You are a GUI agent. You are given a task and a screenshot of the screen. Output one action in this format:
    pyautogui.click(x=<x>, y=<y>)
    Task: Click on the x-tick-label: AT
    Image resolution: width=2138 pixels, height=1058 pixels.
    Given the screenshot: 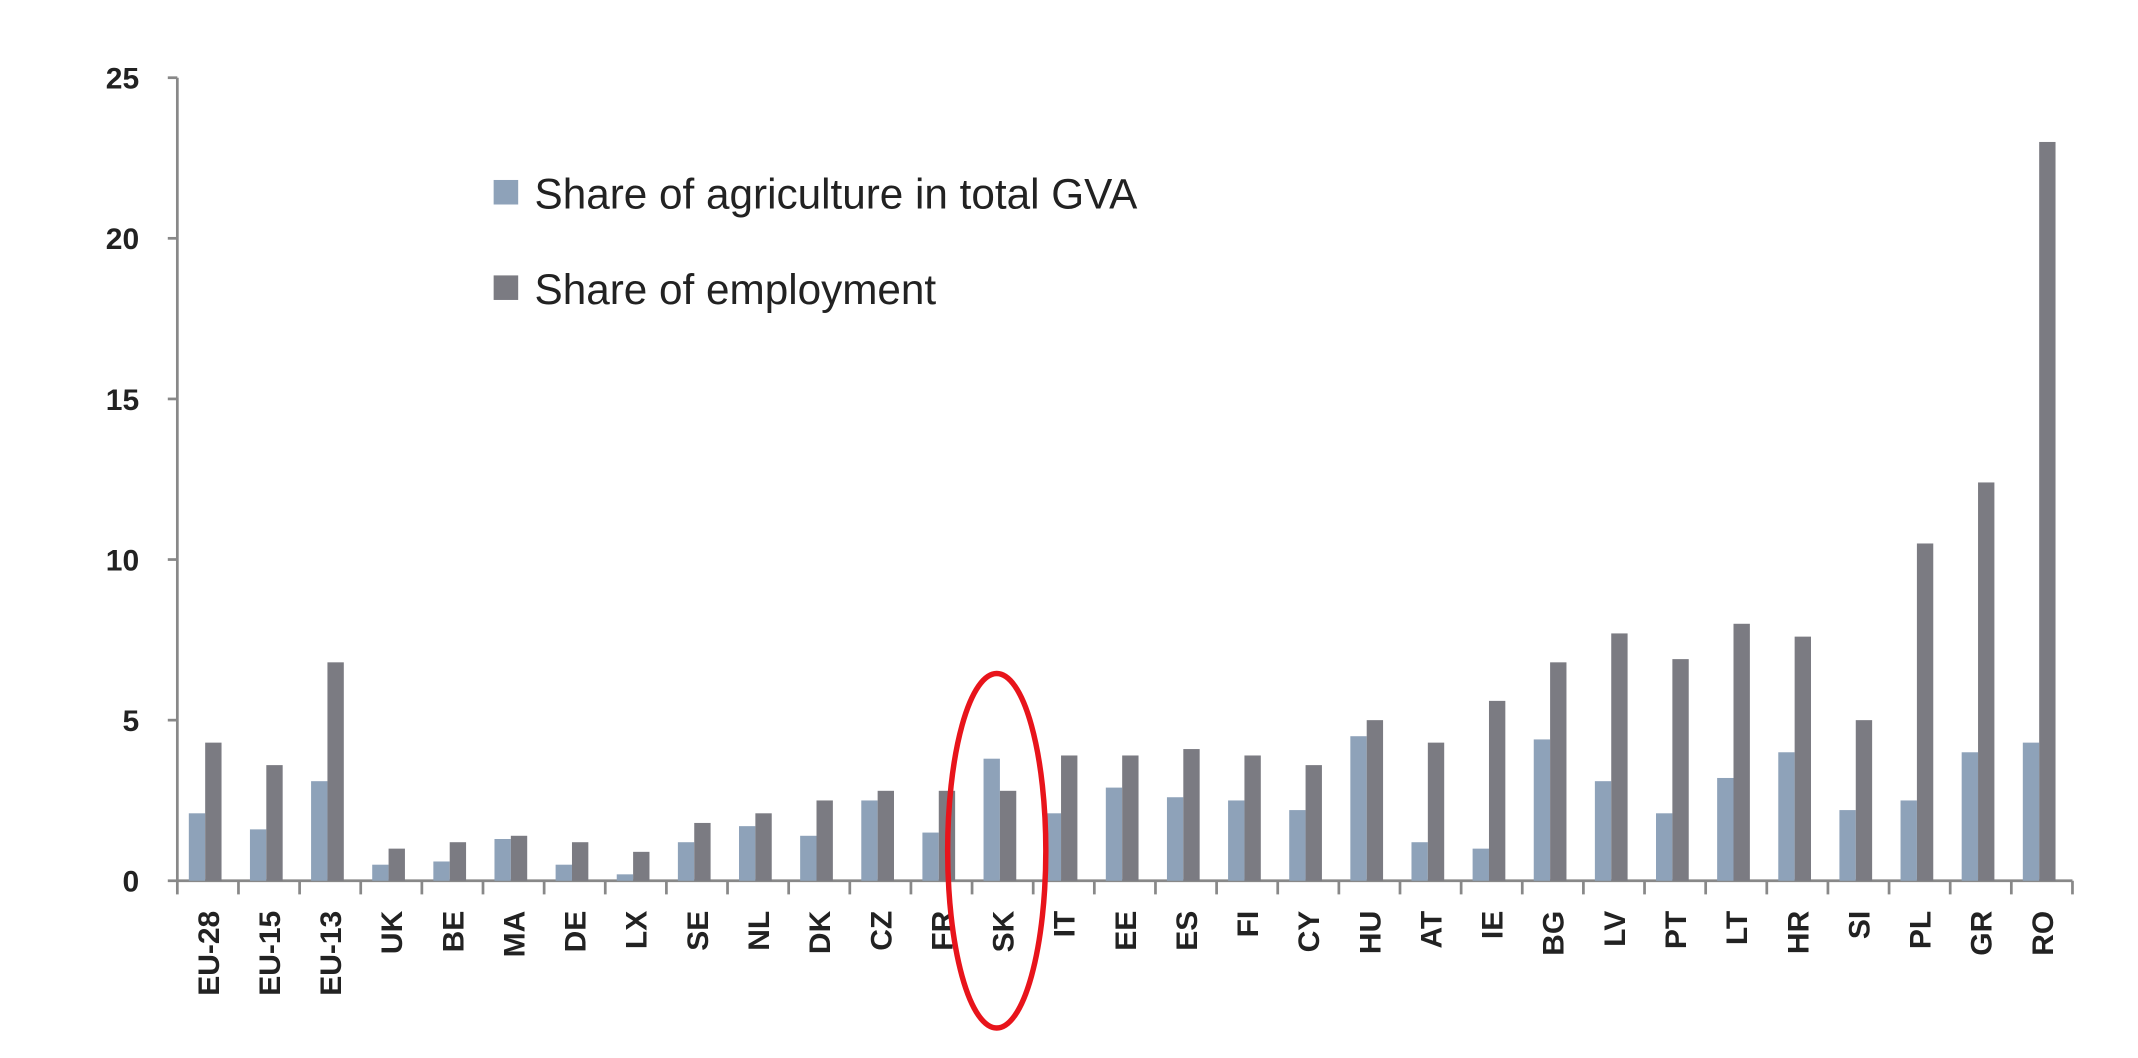 What is the action you would take?
    pyautogui.click(x=1431, y=930)
    